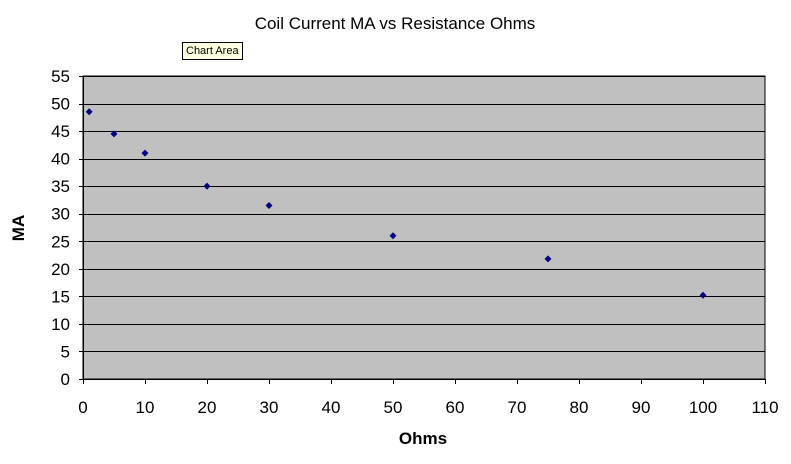 Image resolution: width=791 pixels, height=464 pixels. What do you see at coordinates (455, 407) in the screenshot?
I see `x-tick-label: 60` at bounding box center [455, 407].